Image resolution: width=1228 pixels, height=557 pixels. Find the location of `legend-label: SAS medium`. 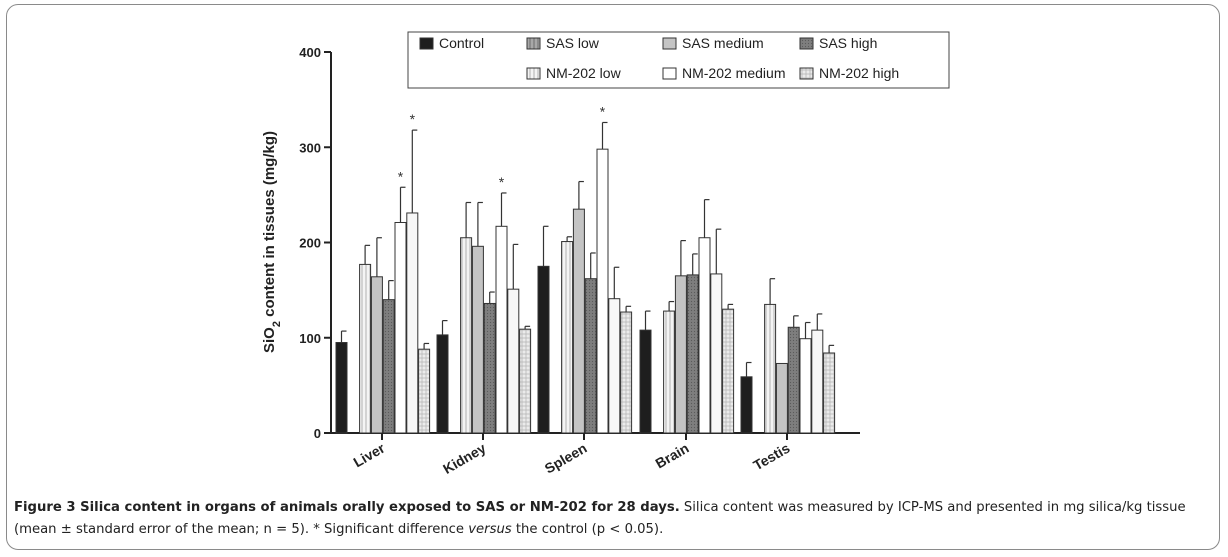

legend-label: SAS medium is located at coordinates (723, 43).